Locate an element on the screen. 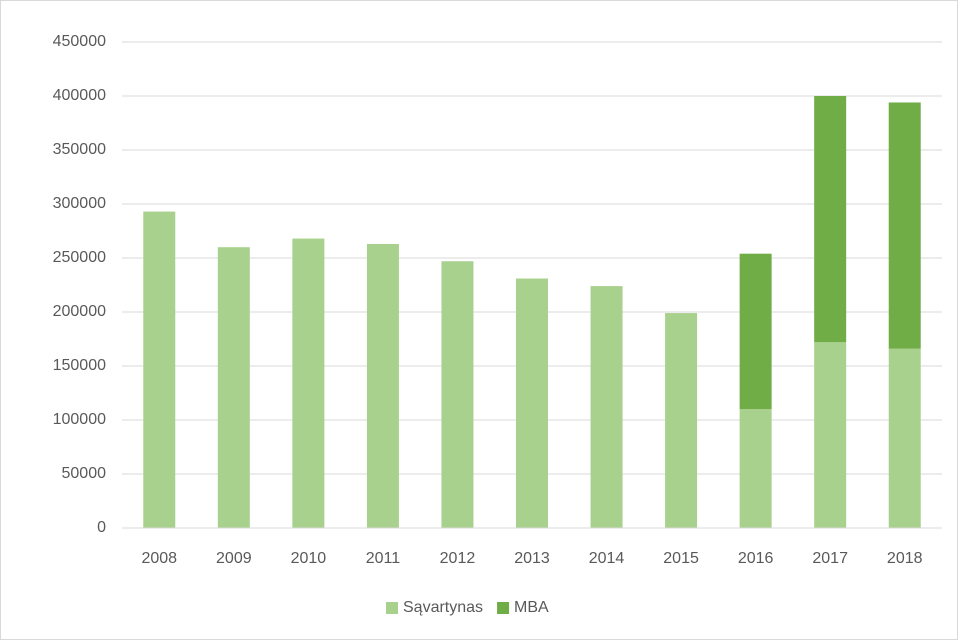  legend-label: MBA is located at coordinates (531, 607).